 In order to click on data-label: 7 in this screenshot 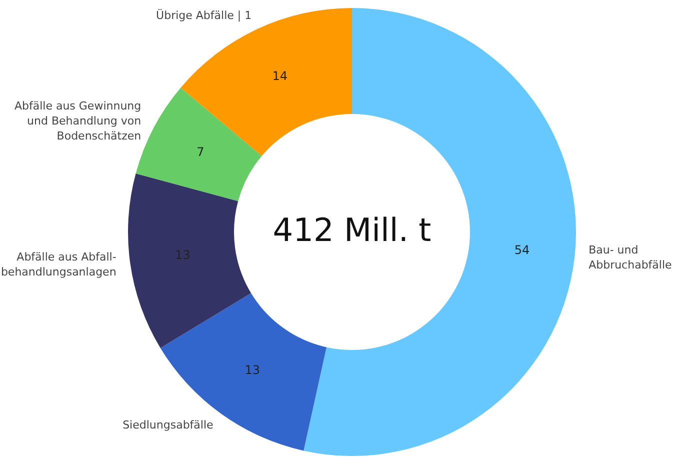, I will do `click(200, 151)`.